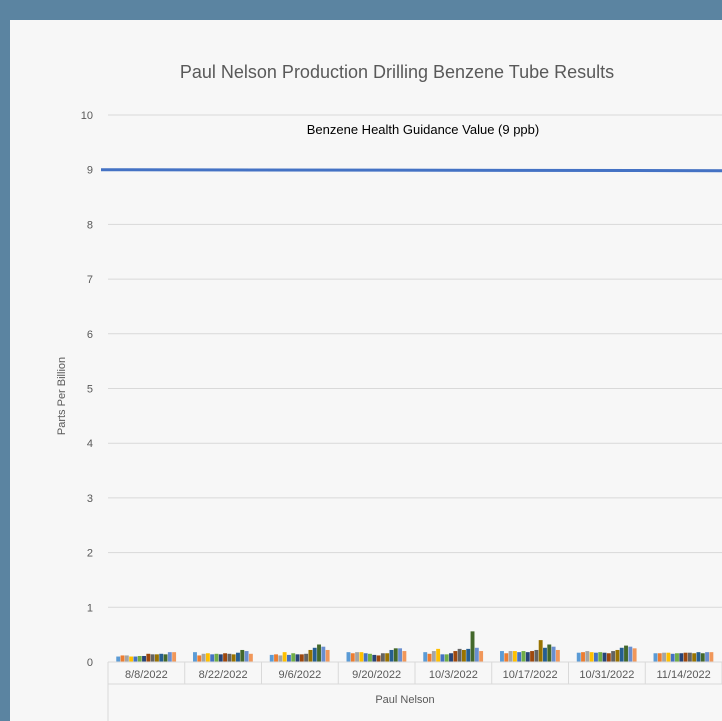 The width and height of the screenshot is (722, 721). I want to click on x-tick-label: 11/14/2022, so click(684, 675).